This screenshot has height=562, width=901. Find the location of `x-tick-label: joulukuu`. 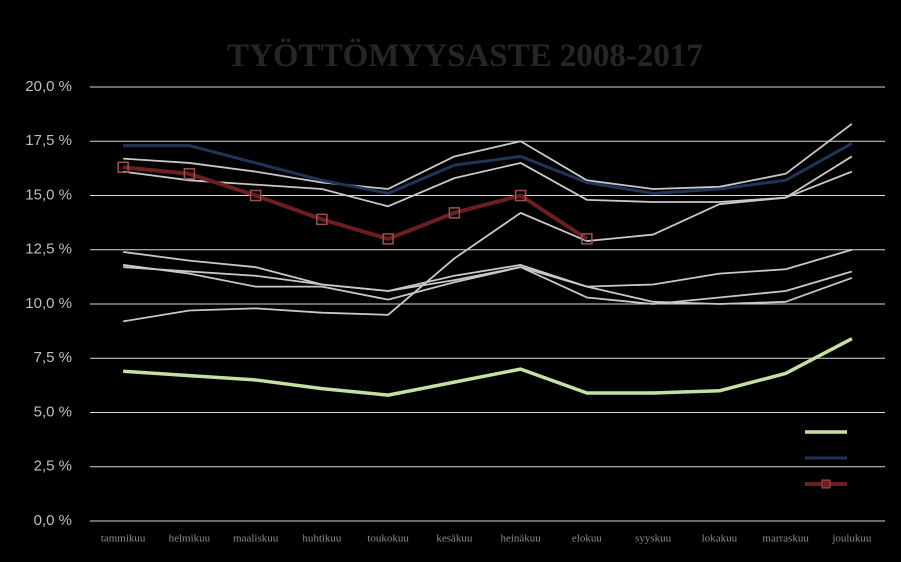

x-tick-label: joulukuu is located at coordinates (851, 539).